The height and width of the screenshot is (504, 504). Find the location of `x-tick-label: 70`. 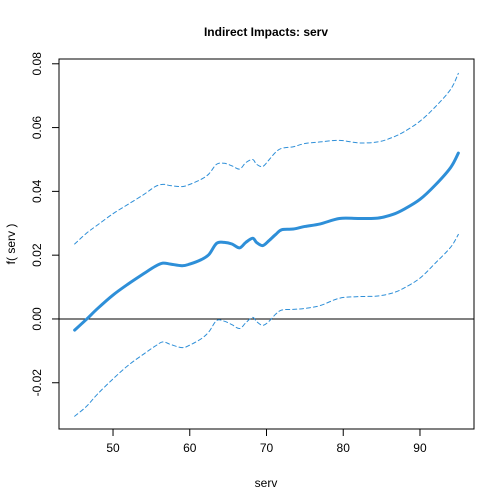

x-tick-label: 70 is located at coordinates (267, 448).